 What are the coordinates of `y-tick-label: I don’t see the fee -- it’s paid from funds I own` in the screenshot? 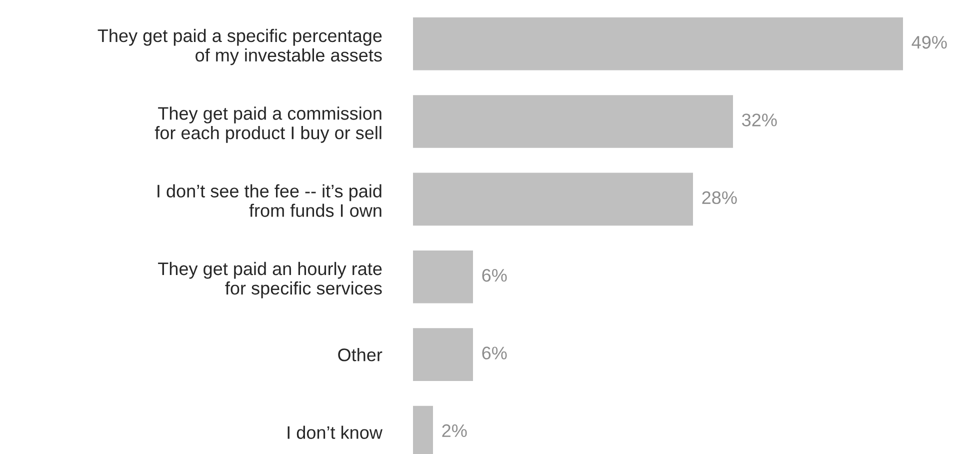 It's located at (270, 200).